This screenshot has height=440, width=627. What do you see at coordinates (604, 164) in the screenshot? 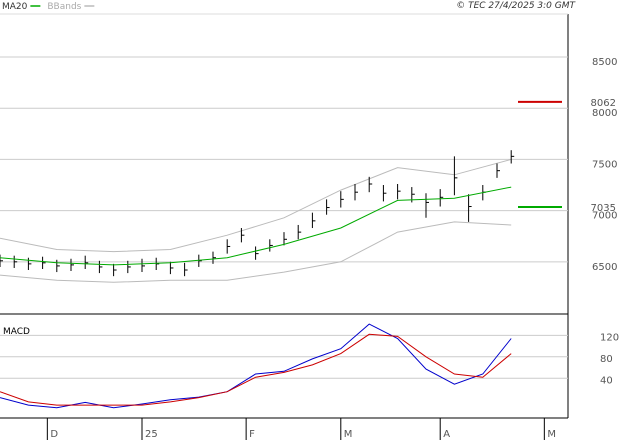
I see `y-tick-label: 7500` at bounding box center [604, 164].